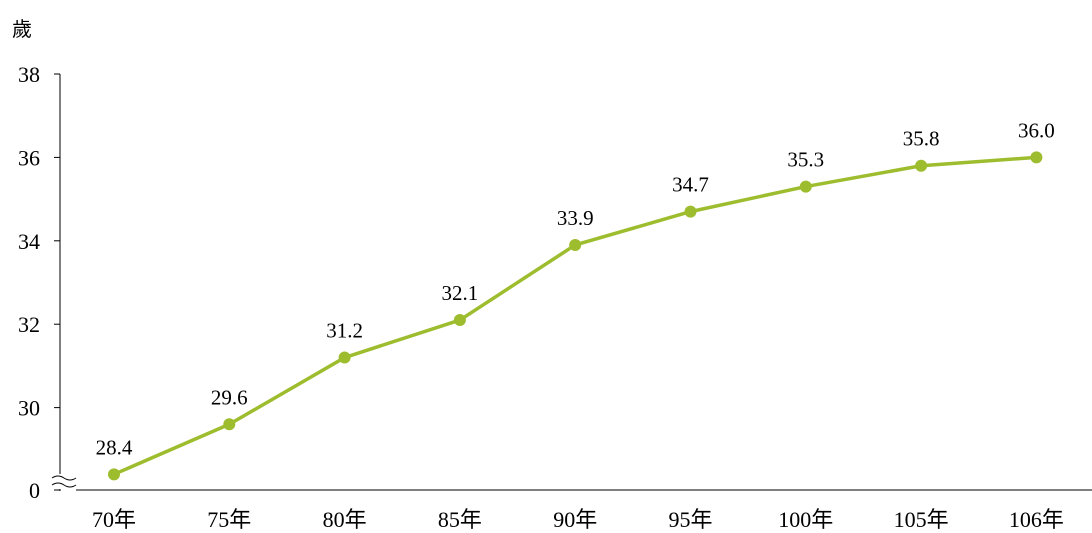 This screenshot has height=533, width=1092. I want to click on y-tick-label: 0, so click(34, 490).